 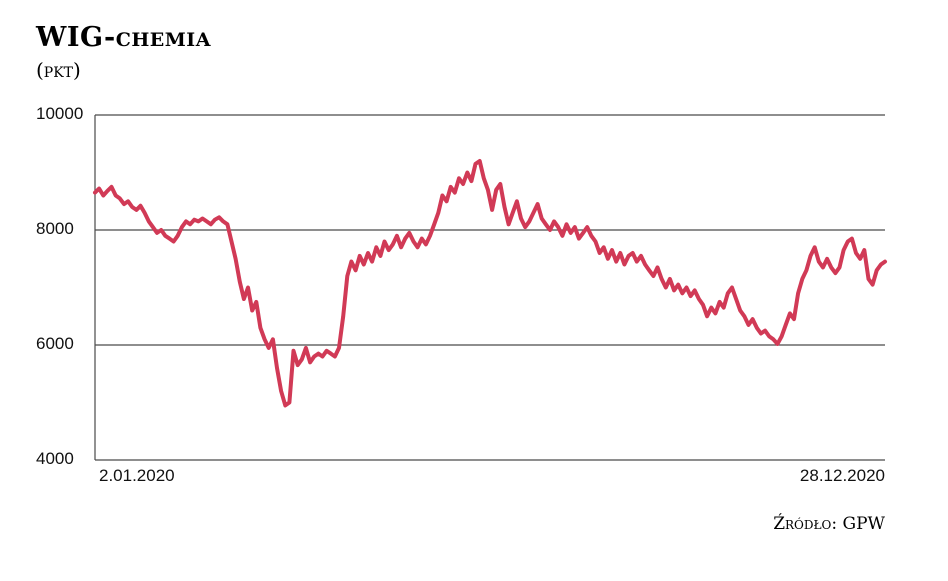 What do you see at coordinates (76, 37) in the screenshot?
I see `chart-title-main: WIG-` at bounding box center [76, 37].